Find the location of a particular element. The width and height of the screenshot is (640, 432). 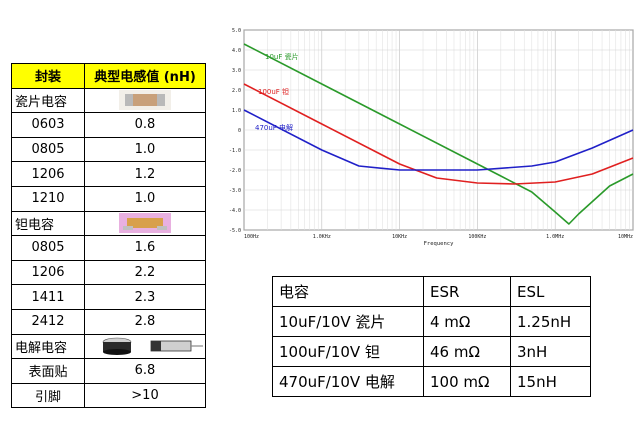

esr-cell: 100uF/10V 钽 is located at coordinates (348, 351).